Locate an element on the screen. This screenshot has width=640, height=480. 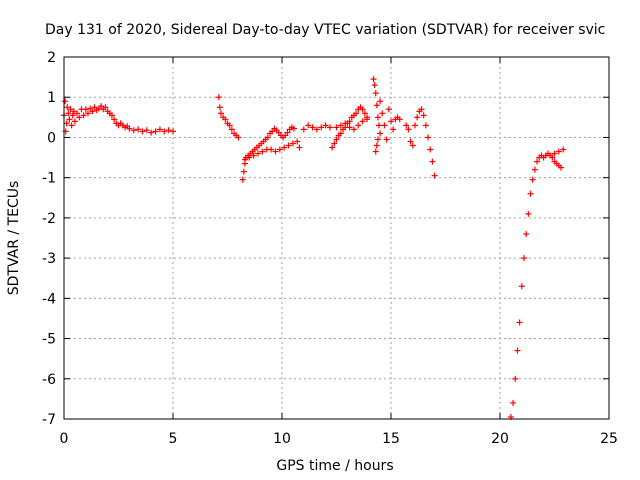
y-tick-label: -7 is located at coordinates (49, 420).